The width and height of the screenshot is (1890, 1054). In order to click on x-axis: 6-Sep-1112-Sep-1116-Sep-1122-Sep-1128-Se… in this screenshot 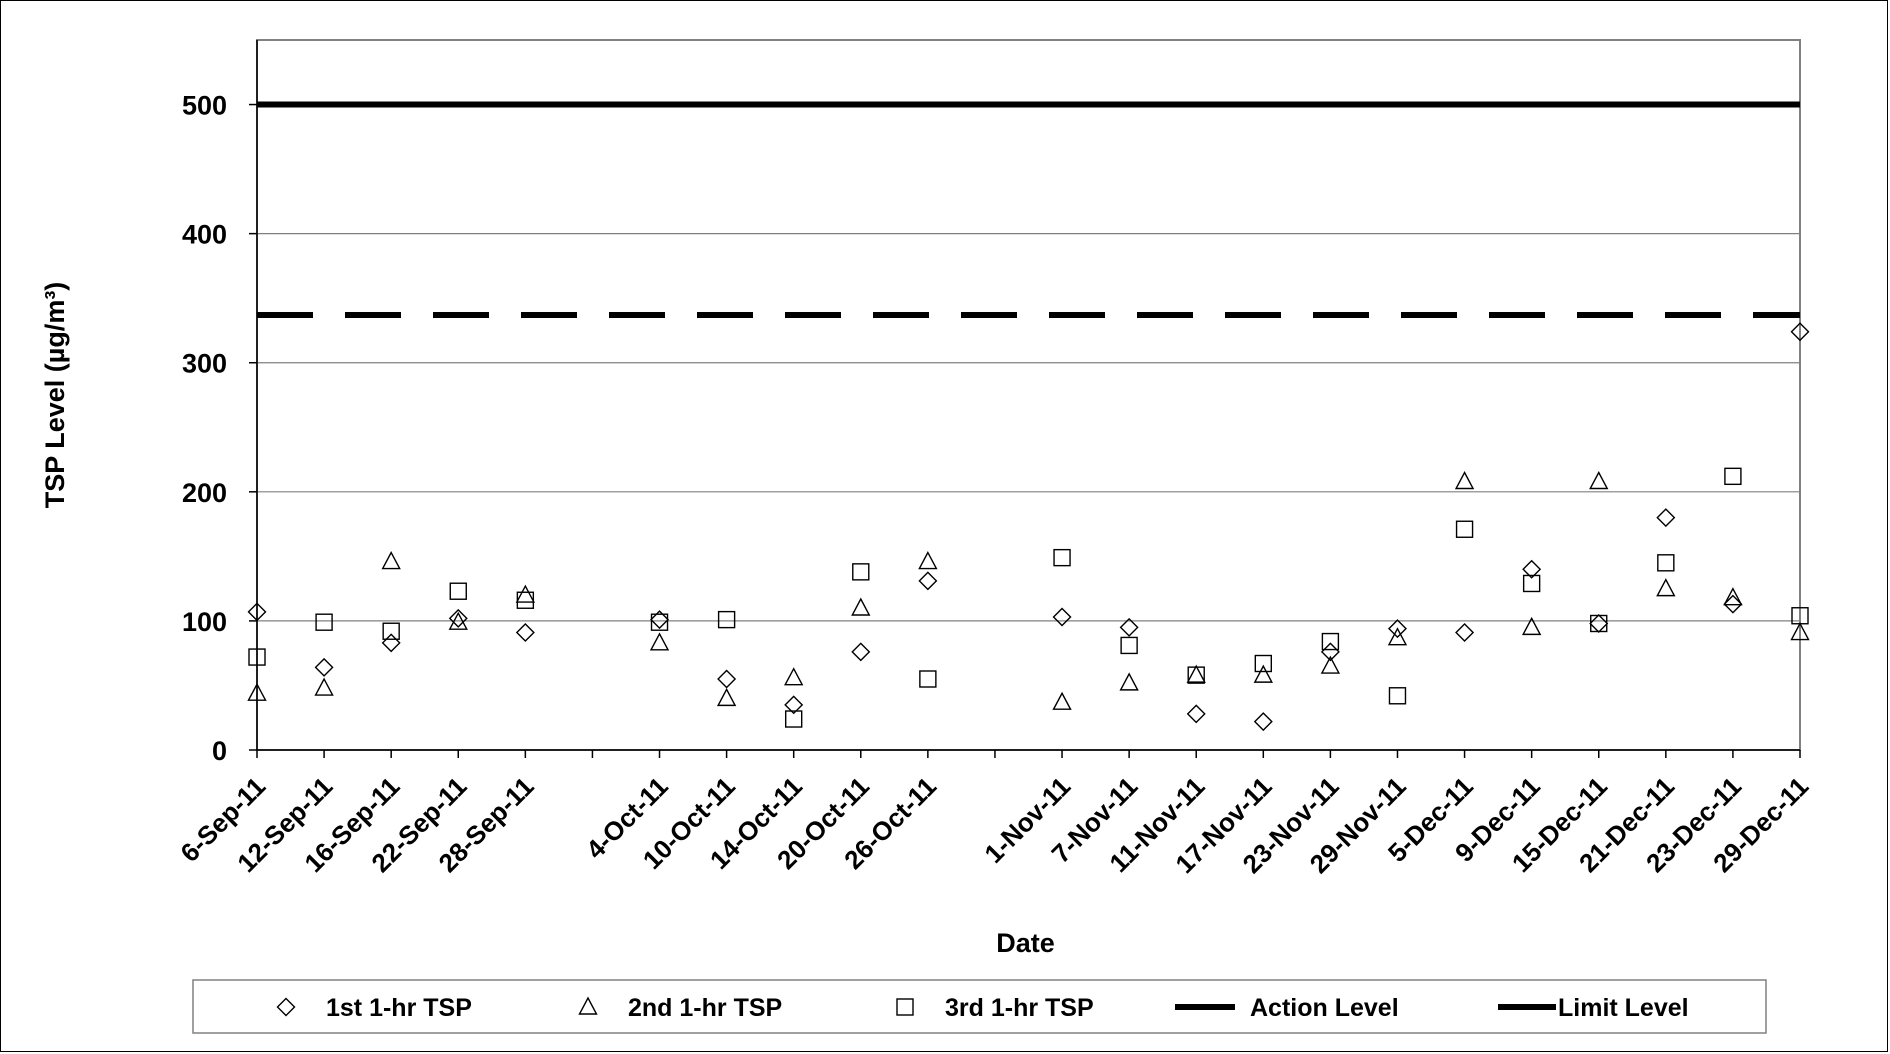, I will do `click(994, 814)`.